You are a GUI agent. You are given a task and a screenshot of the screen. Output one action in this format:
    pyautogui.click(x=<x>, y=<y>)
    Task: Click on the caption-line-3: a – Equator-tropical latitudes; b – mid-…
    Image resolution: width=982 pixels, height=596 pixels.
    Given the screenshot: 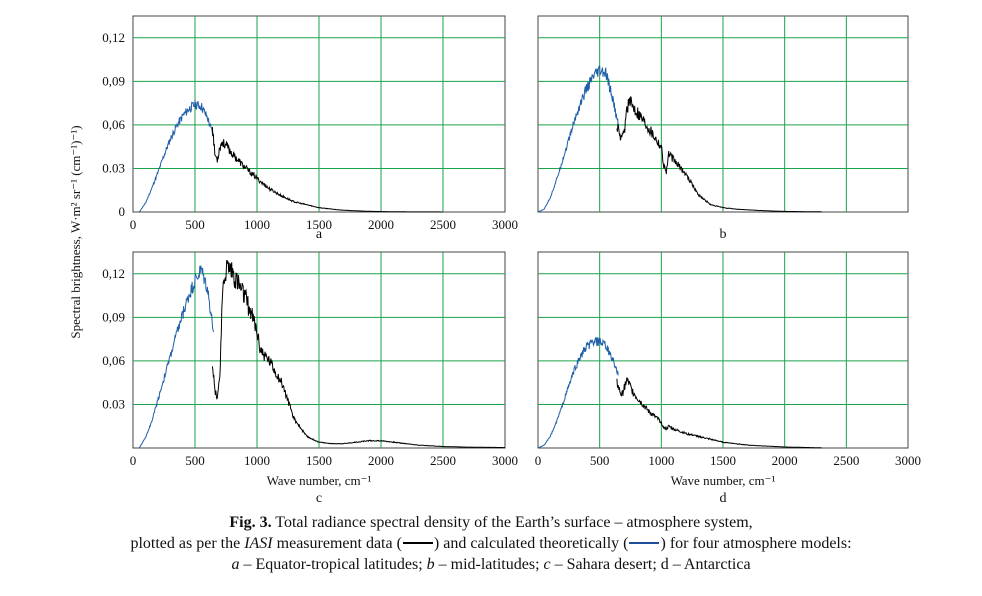 What is the action you would take?
    pyautogui.click(x=491, y=564)
    